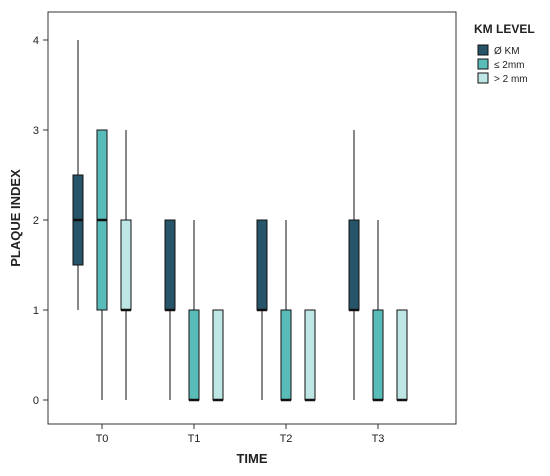  What do you see at coordinates (378, 439) in the screenshot?
I see `x-tick-label: T3` at bounding box center [378, 439].